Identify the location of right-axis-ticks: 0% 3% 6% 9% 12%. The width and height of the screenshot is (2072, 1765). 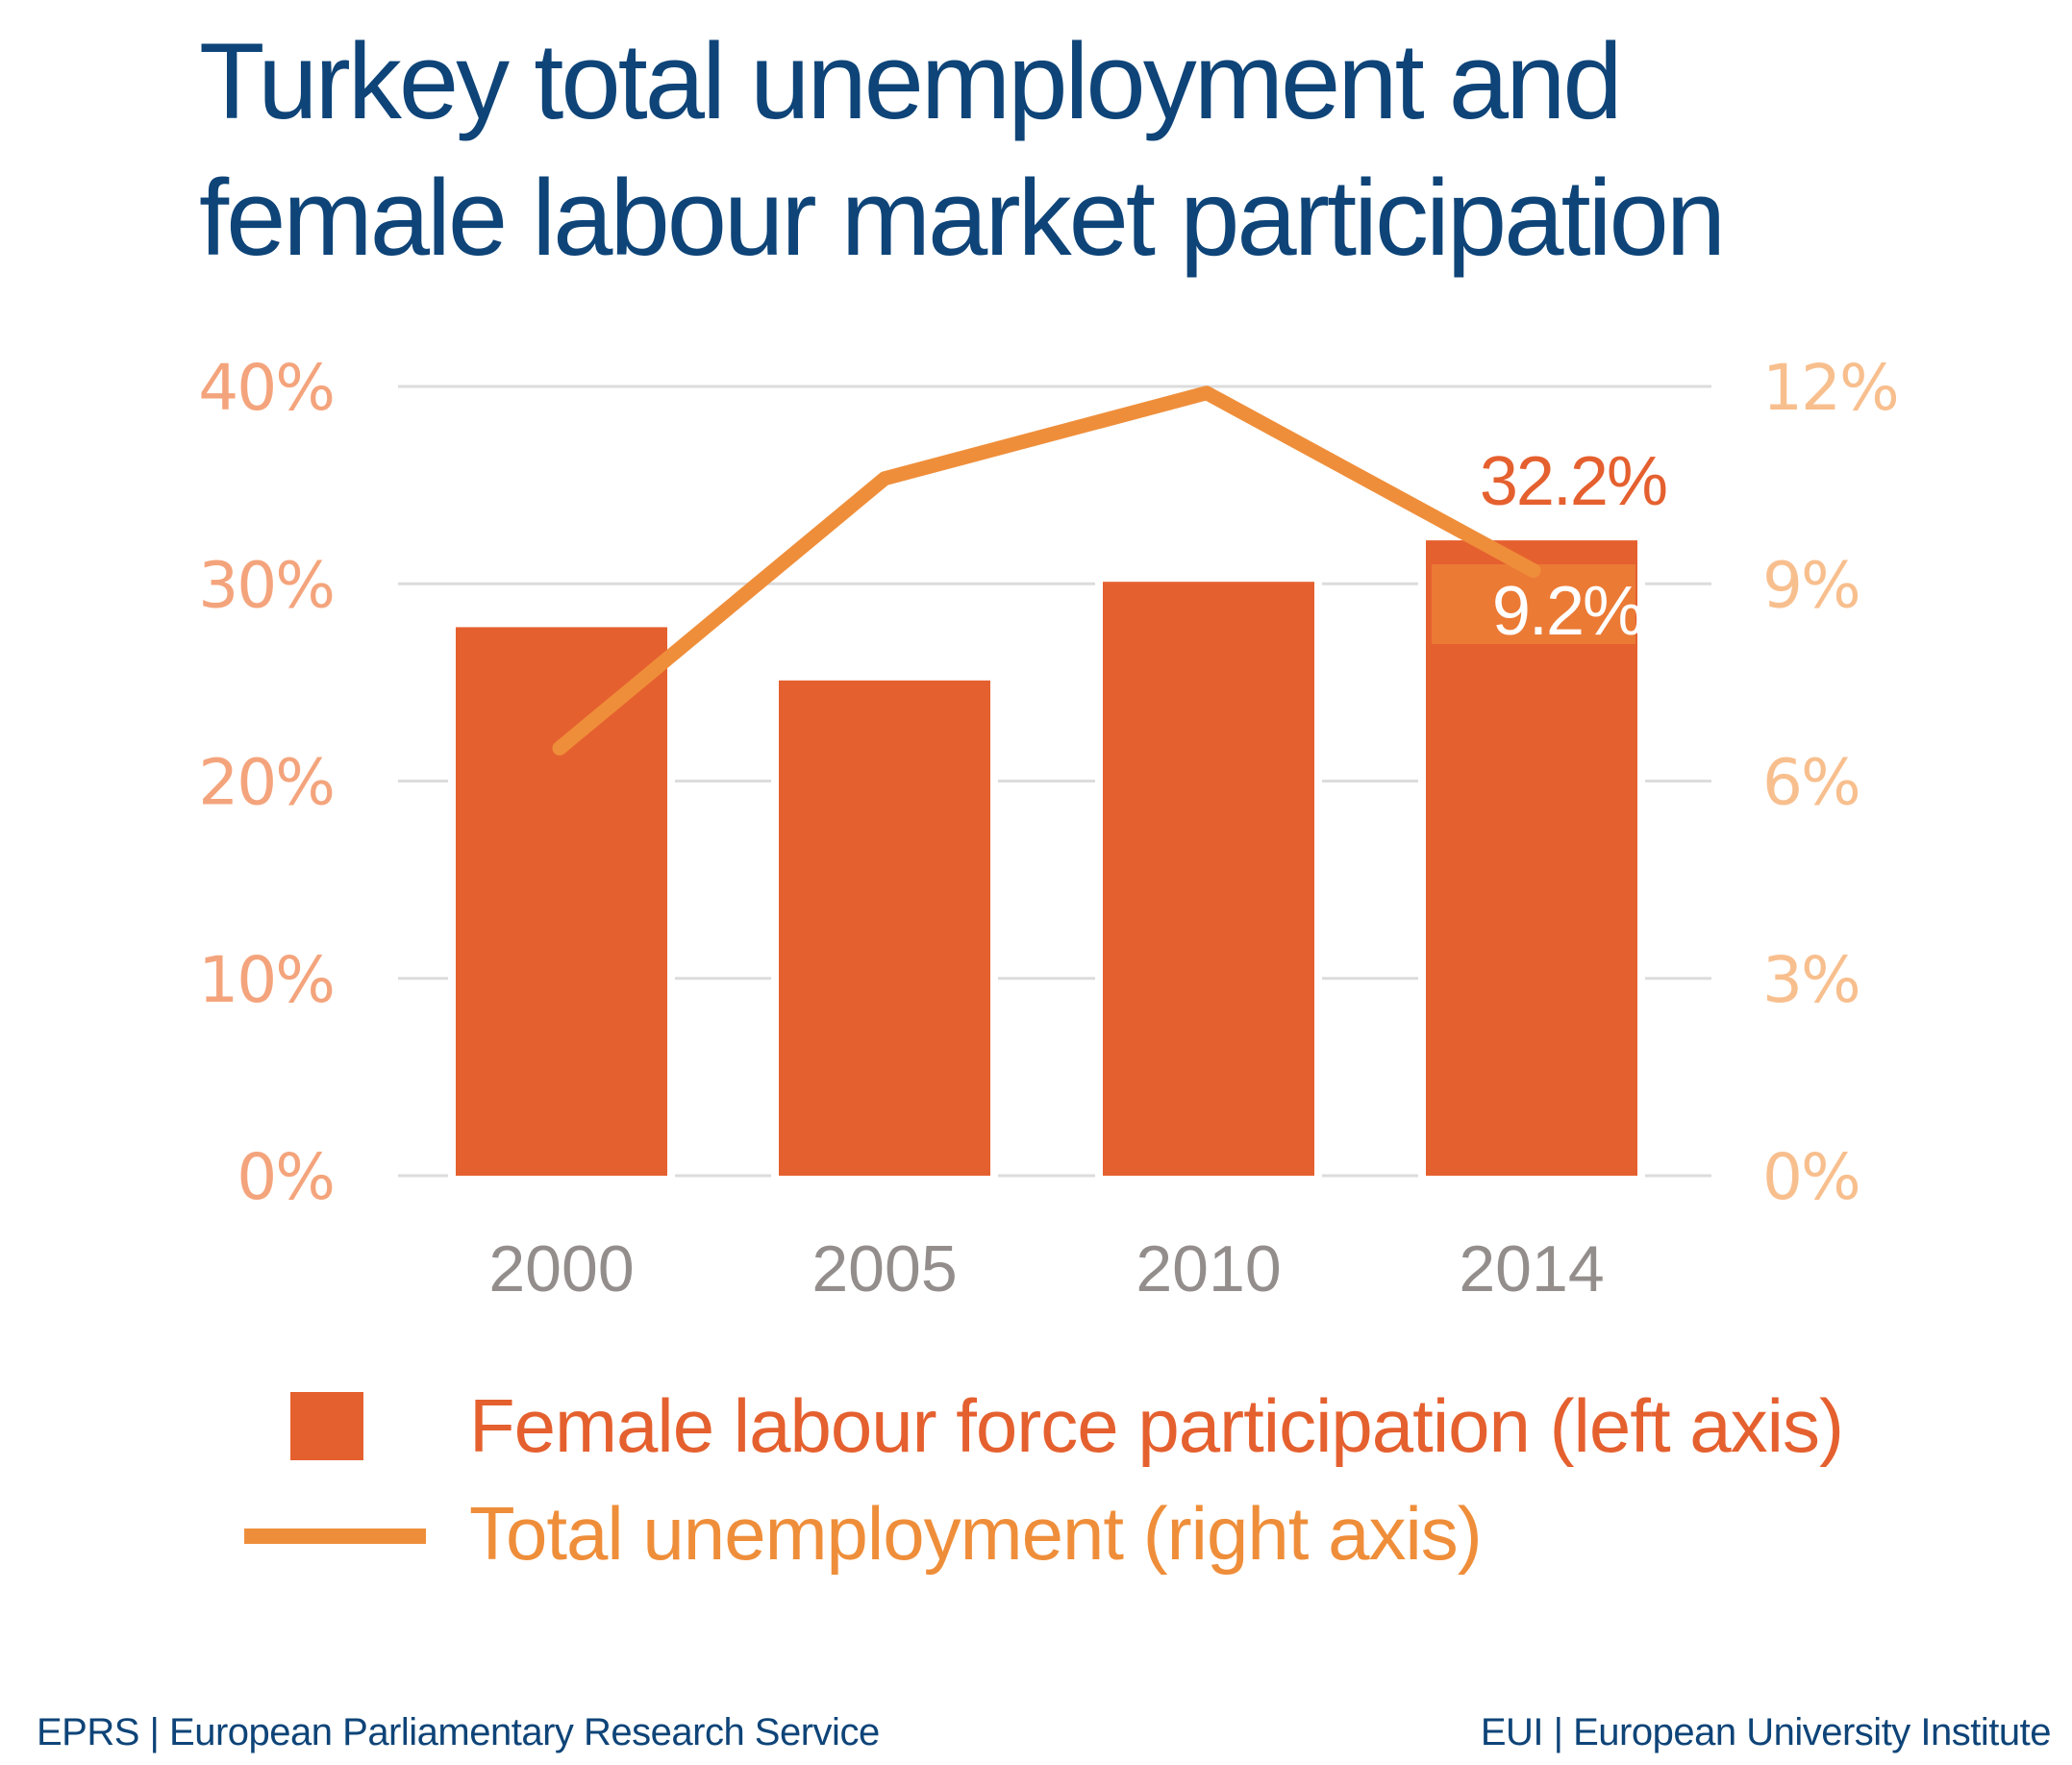
(1831, 783).